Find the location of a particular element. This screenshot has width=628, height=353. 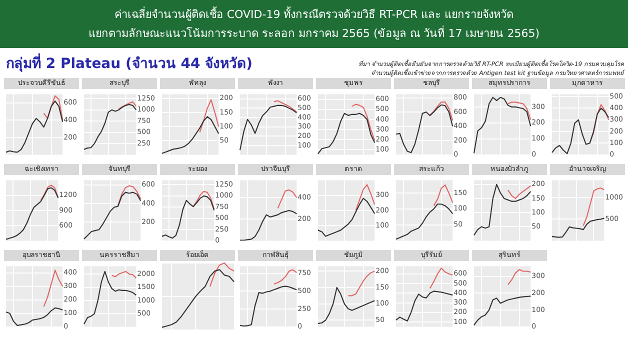

text: แยกตามลักษณะแนวโน้มการระบาด ระลอก มกราคม 2565 (ข้อมูล ณ วันที่ 17 เมษายน 2565) is located at coordinates (314, 33).